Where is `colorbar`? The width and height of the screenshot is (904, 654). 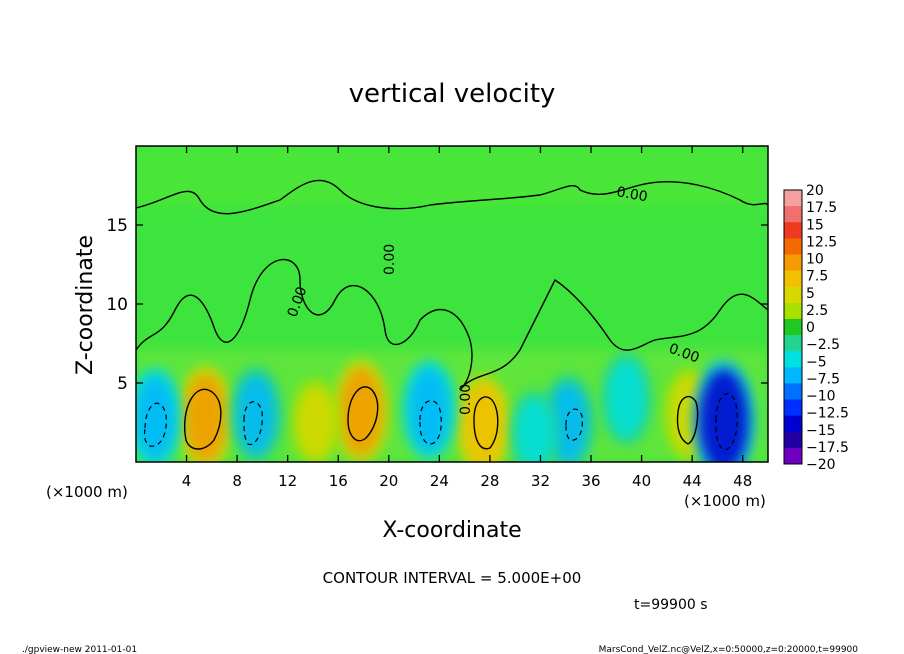
colorbar is located at coordinates (793, 327).